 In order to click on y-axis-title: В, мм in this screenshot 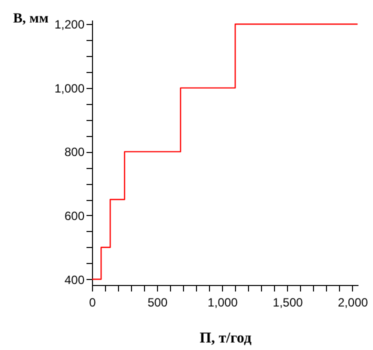, I will do `click(31, 19)`.